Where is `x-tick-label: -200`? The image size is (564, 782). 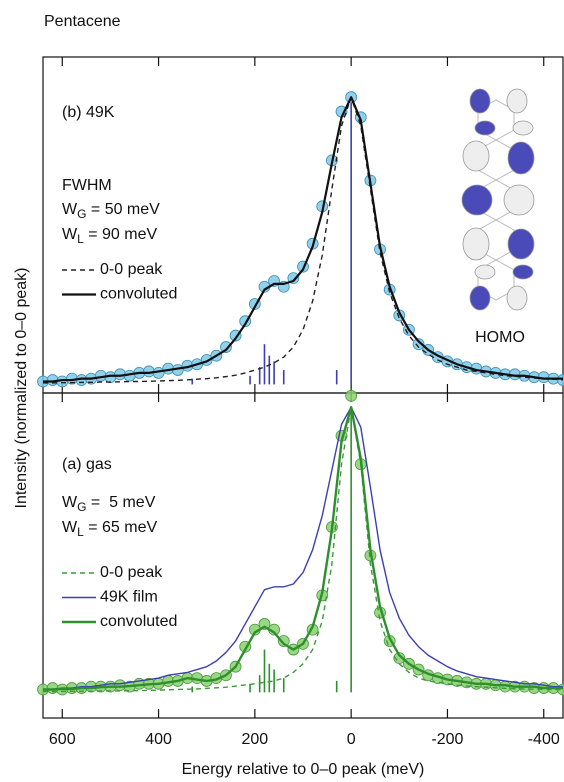 x-tick-label: -200 is located at coordinates (447, 739).